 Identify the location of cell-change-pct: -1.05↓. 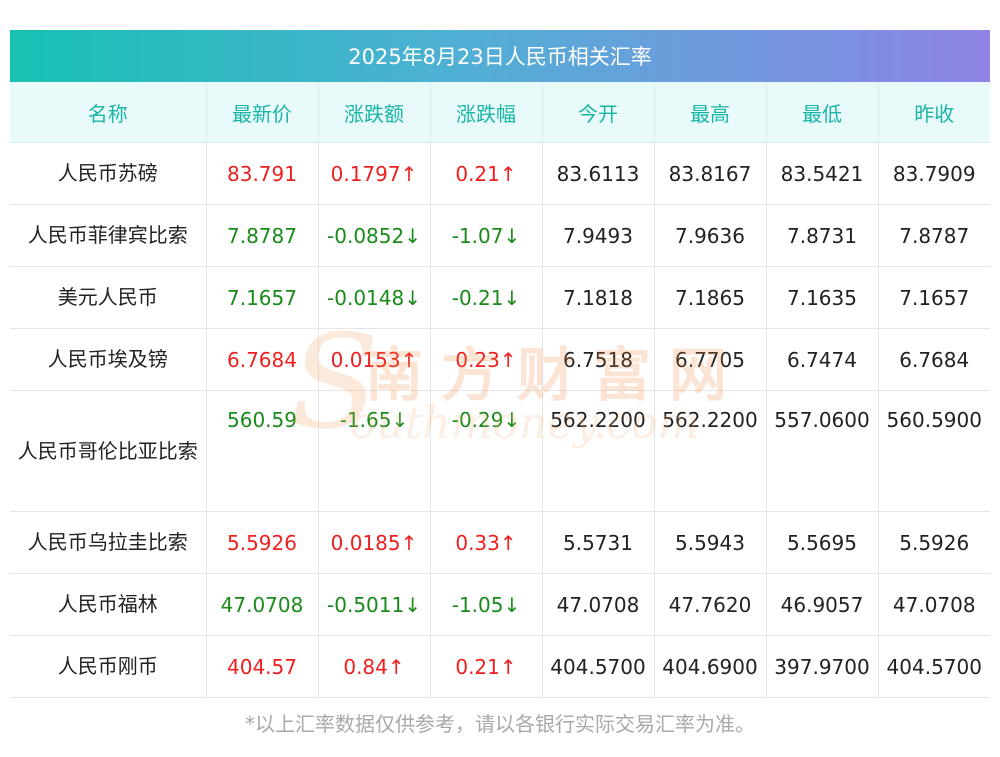
(486, 604).